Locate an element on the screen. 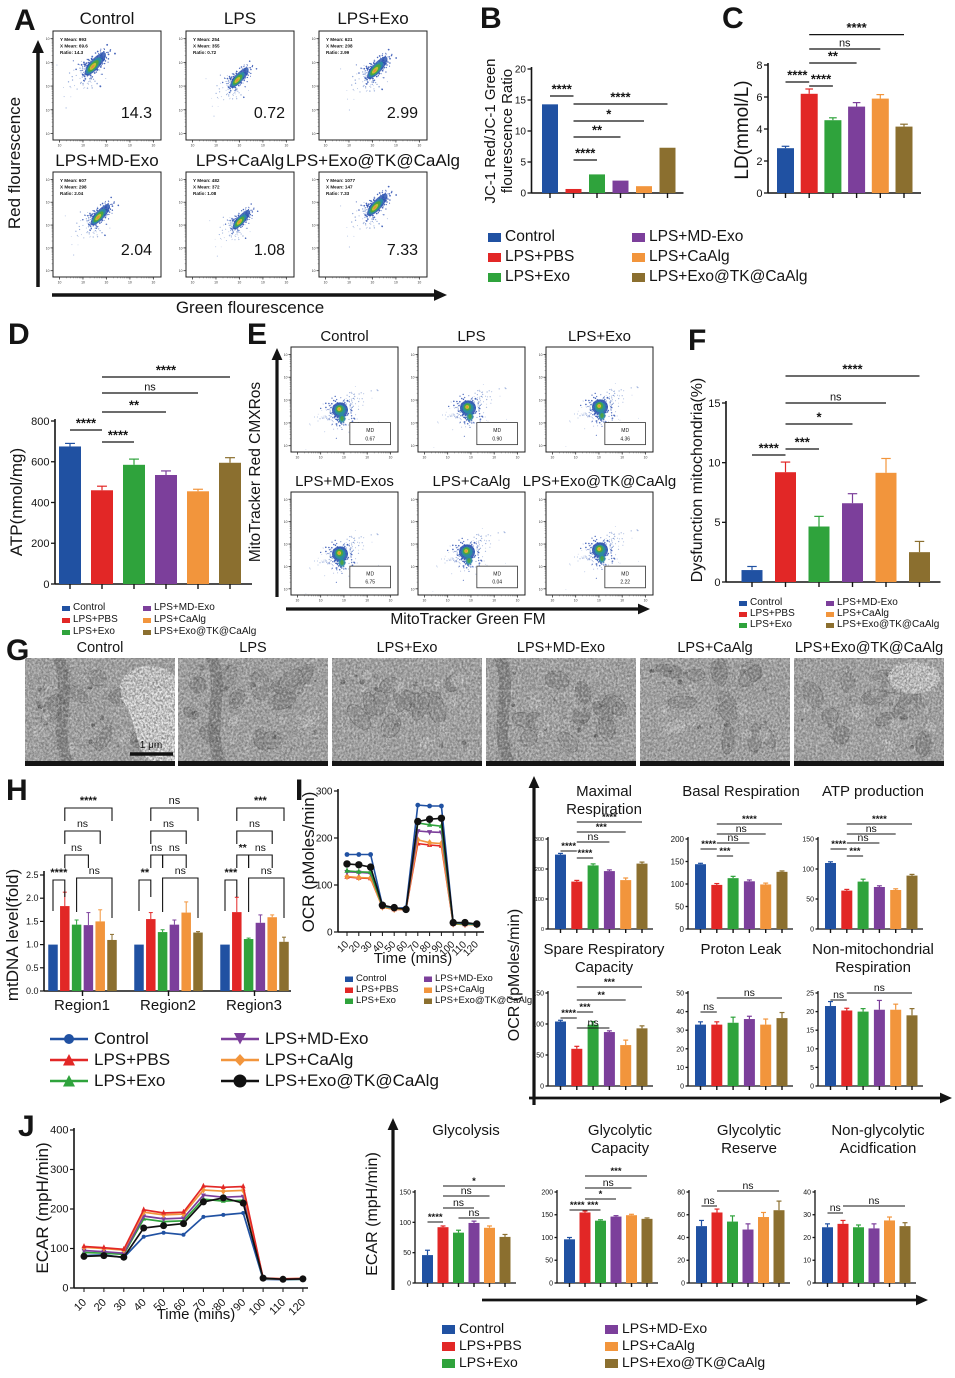 Image resolution: width=955 pixels, height=1378 pixels. svg-text: 20 is located at coordinates (807, 1238).